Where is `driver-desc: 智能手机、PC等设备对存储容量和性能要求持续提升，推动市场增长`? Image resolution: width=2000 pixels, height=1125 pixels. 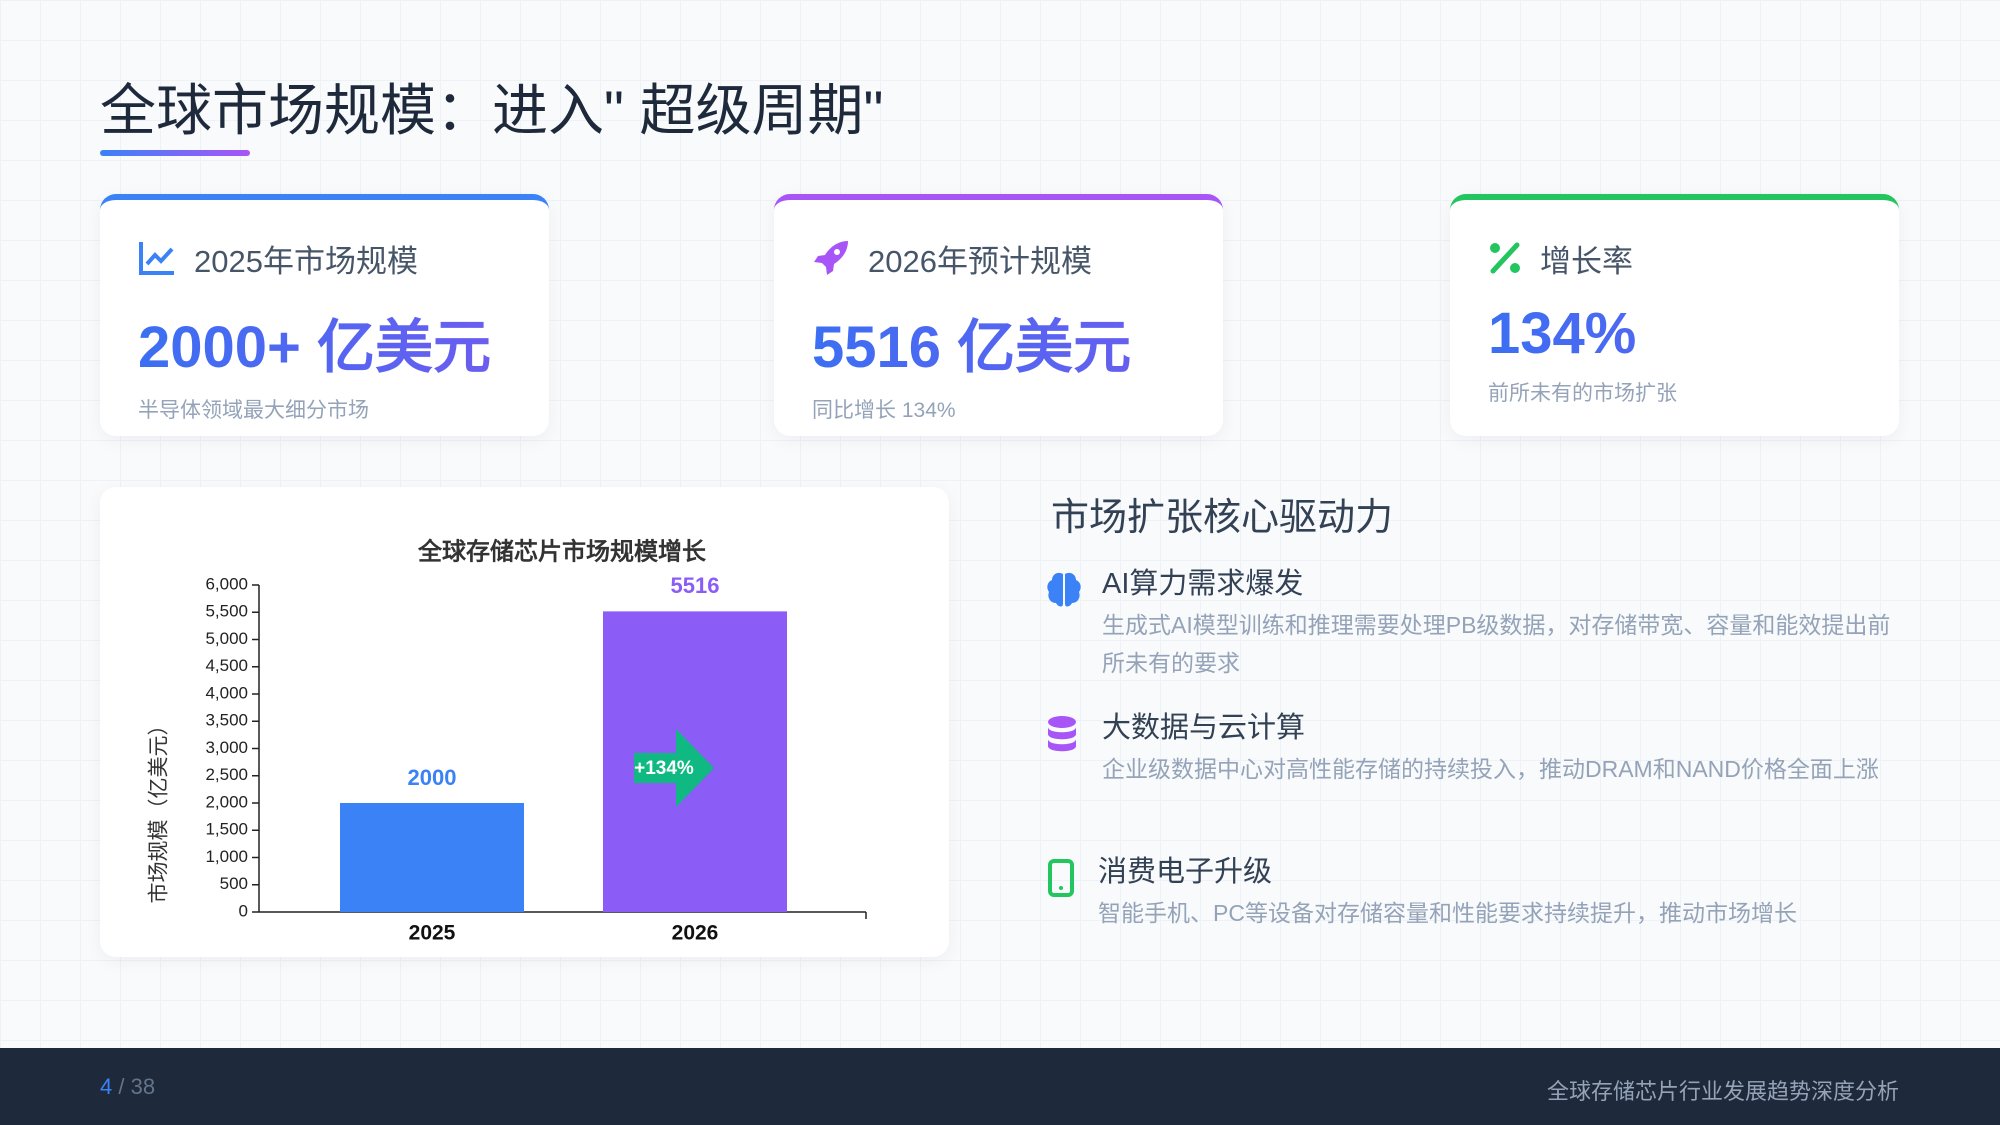 driver-desc: 智能手机、PC等设备对存储容量和性能要求持续提升，推动市场增长 is located at coordinates (1447, 913).